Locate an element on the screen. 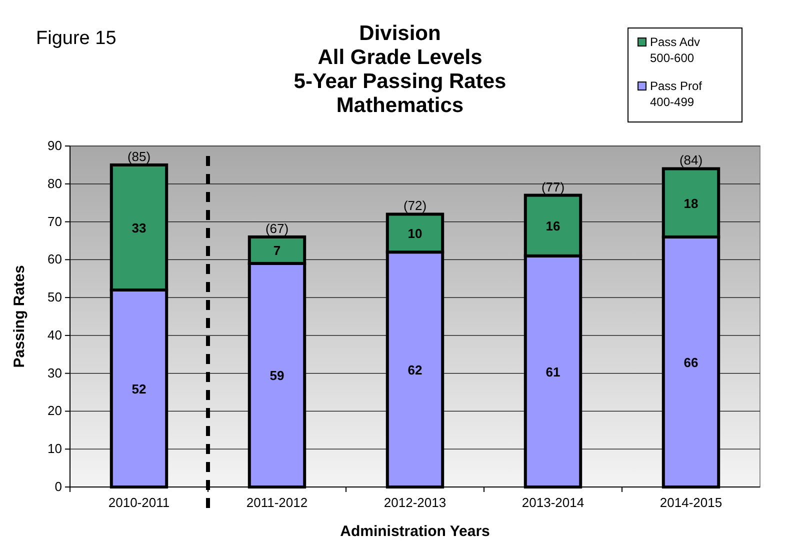 This screenshot has width=796, height=548. y-tick-label: 40 is located at coordinates (55, 334).